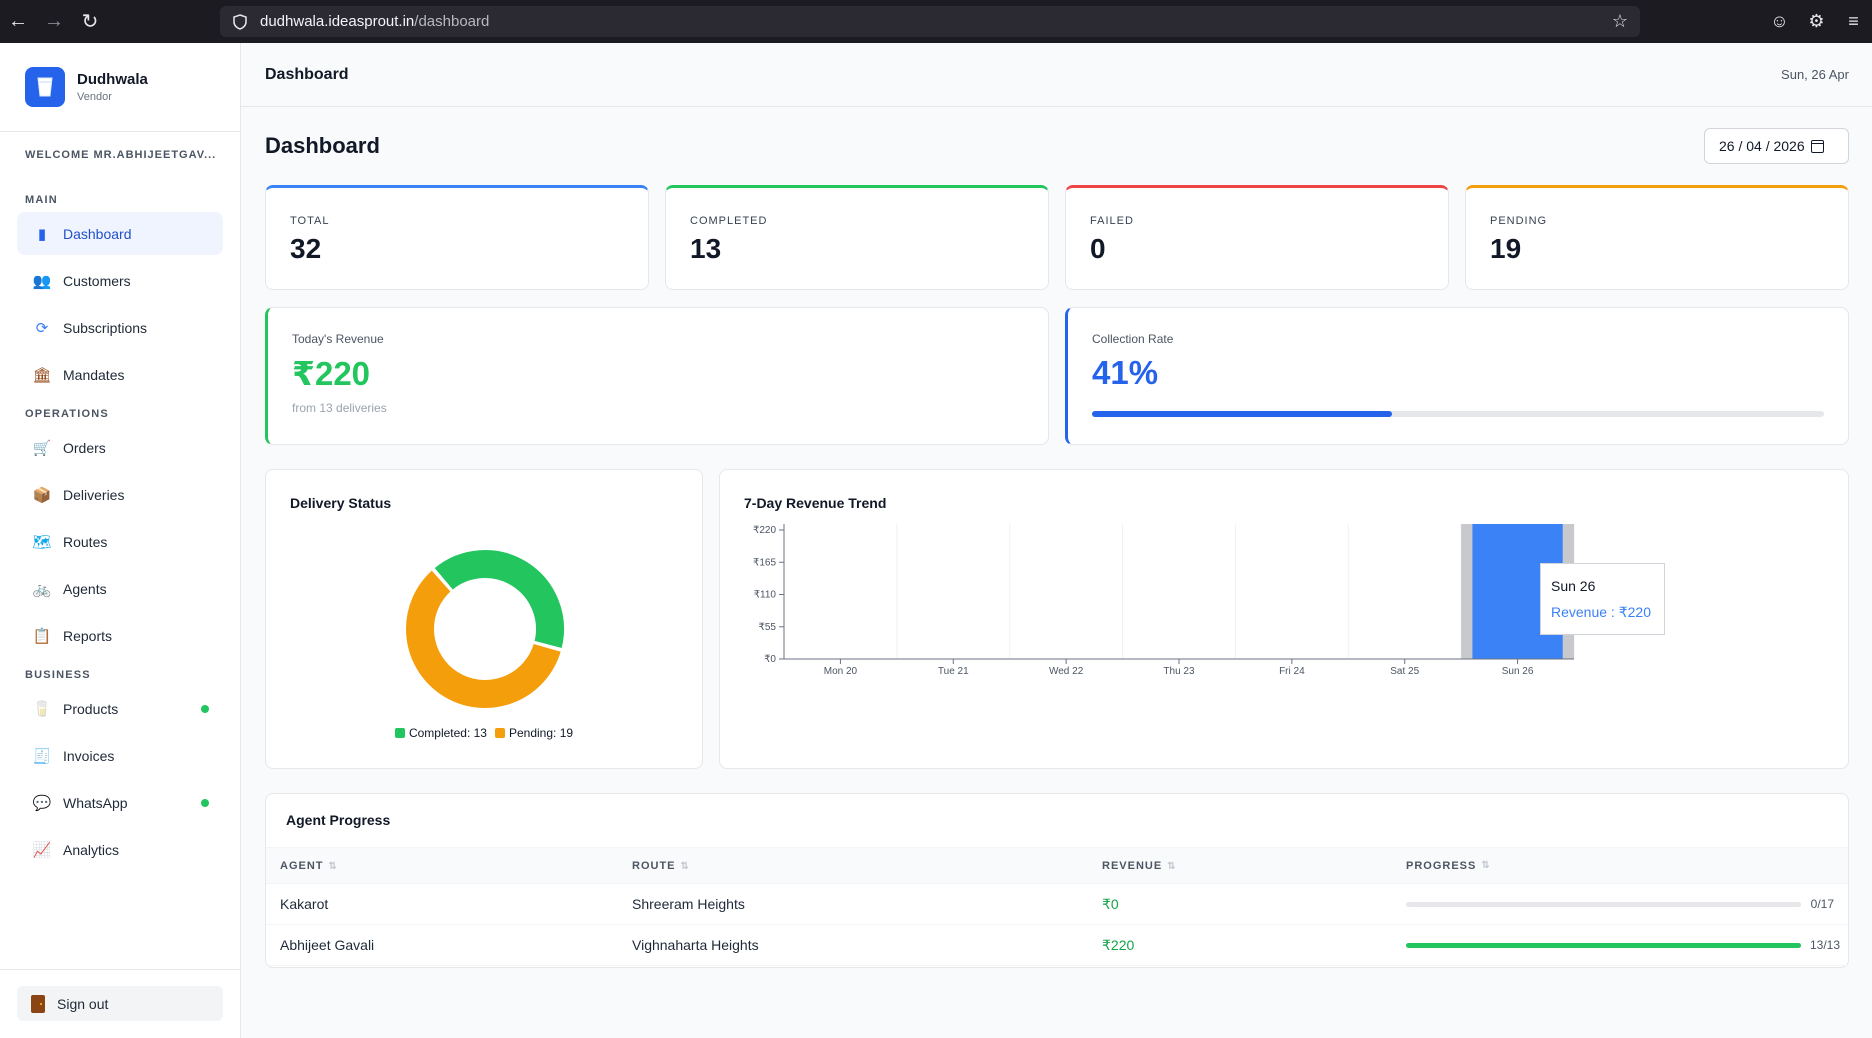 This screenshot has height=1038, width=1872. I want to click on col-revenue-label: REVENUE, so click(1132, 865).